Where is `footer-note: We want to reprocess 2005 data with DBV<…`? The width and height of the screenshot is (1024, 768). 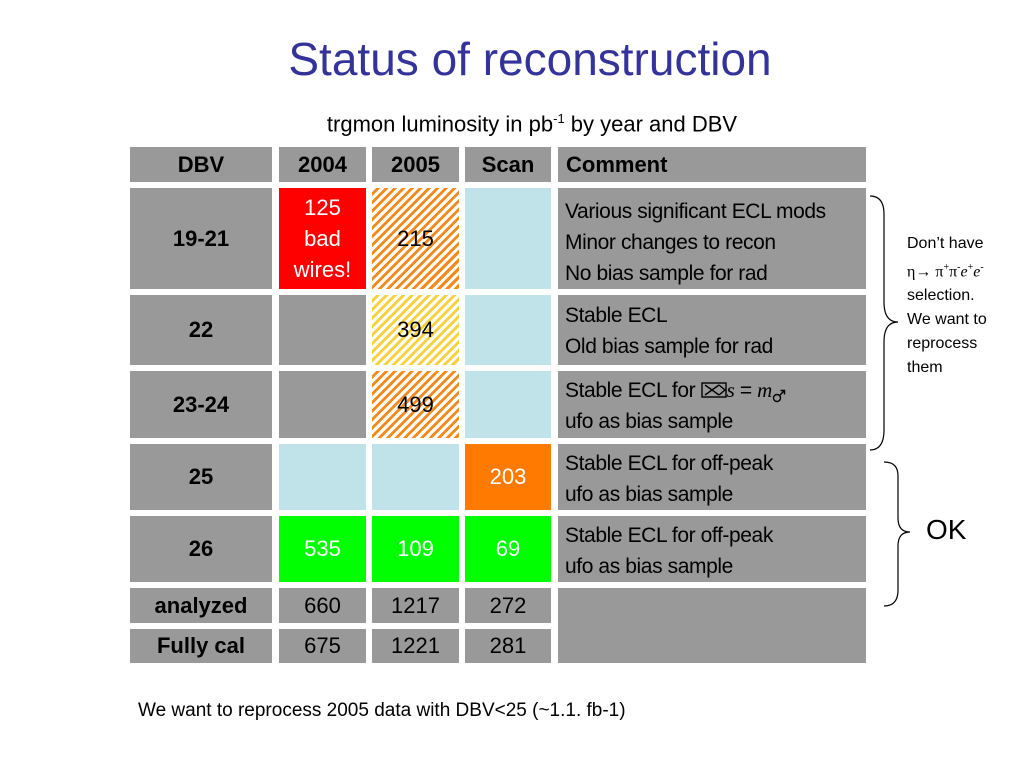 footer-note: We want to reprocess 2005 data with DBV<… is located at coordinates (382, 710).